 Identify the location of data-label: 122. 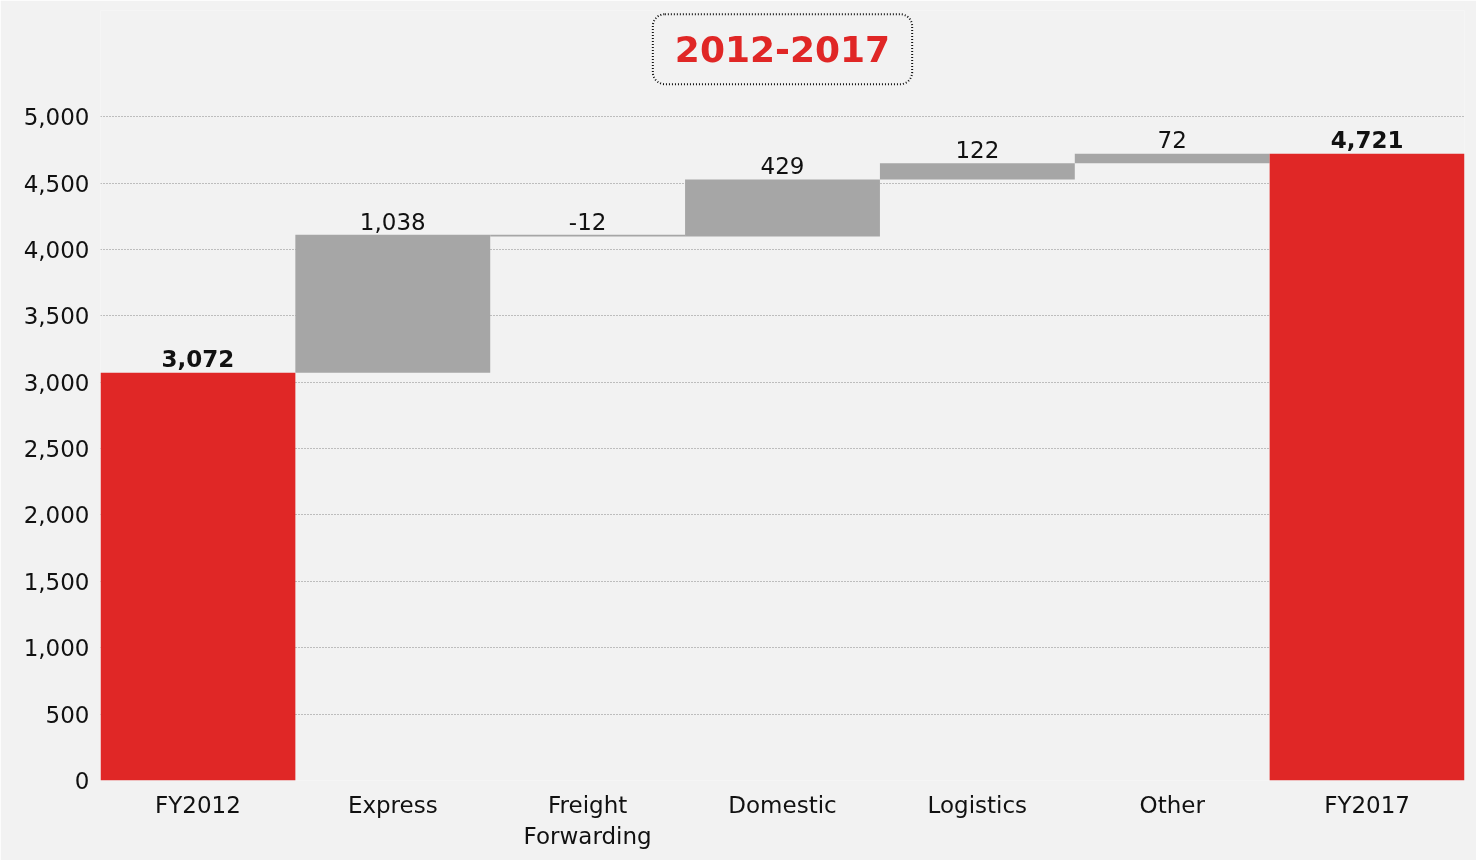
(977, 149).